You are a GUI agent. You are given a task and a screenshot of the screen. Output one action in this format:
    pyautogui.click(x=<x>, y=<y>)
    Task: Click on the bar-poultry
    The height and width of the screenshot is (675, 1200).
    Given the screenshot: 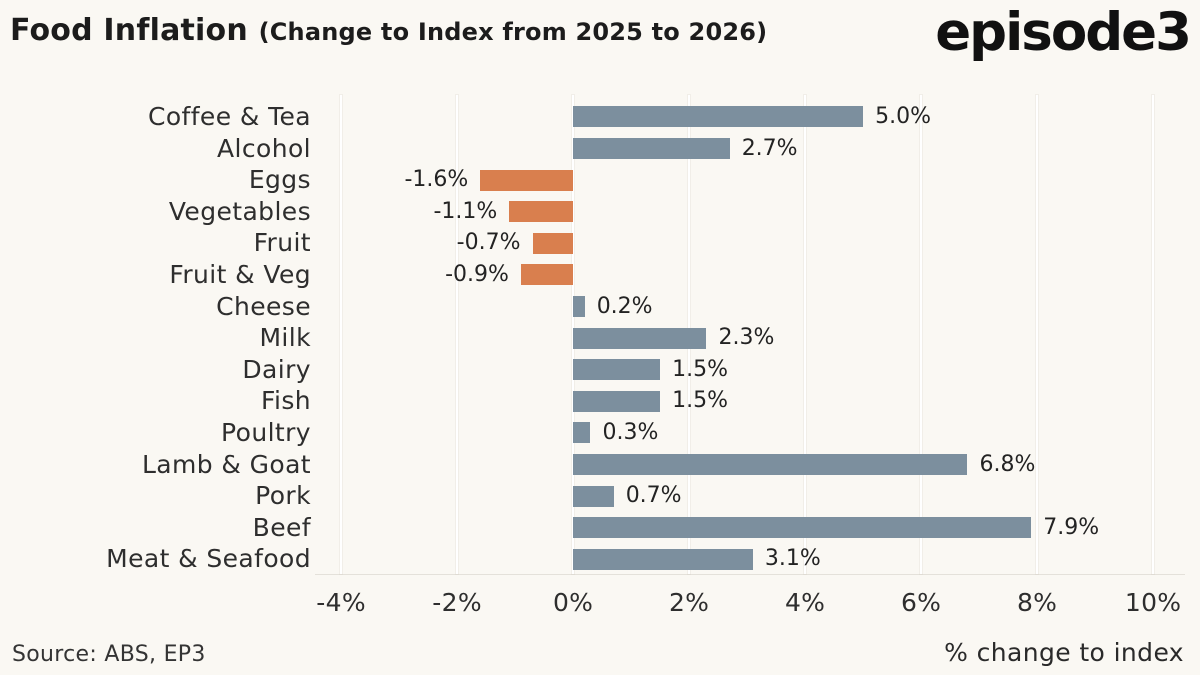 What is the action you would take?
    pyautogui.click(x=582, y=433)
    